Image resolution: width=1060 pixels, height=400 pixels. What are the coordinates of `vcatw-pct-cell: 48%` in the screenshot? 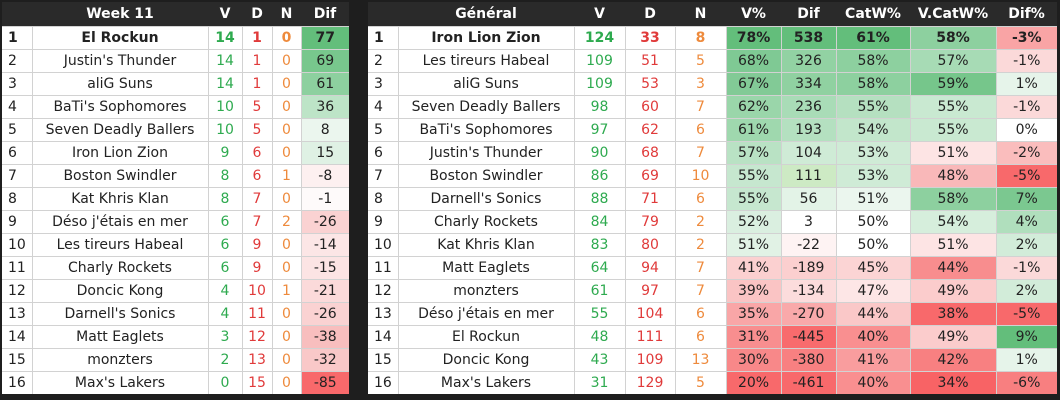 It's located at (952, 176).